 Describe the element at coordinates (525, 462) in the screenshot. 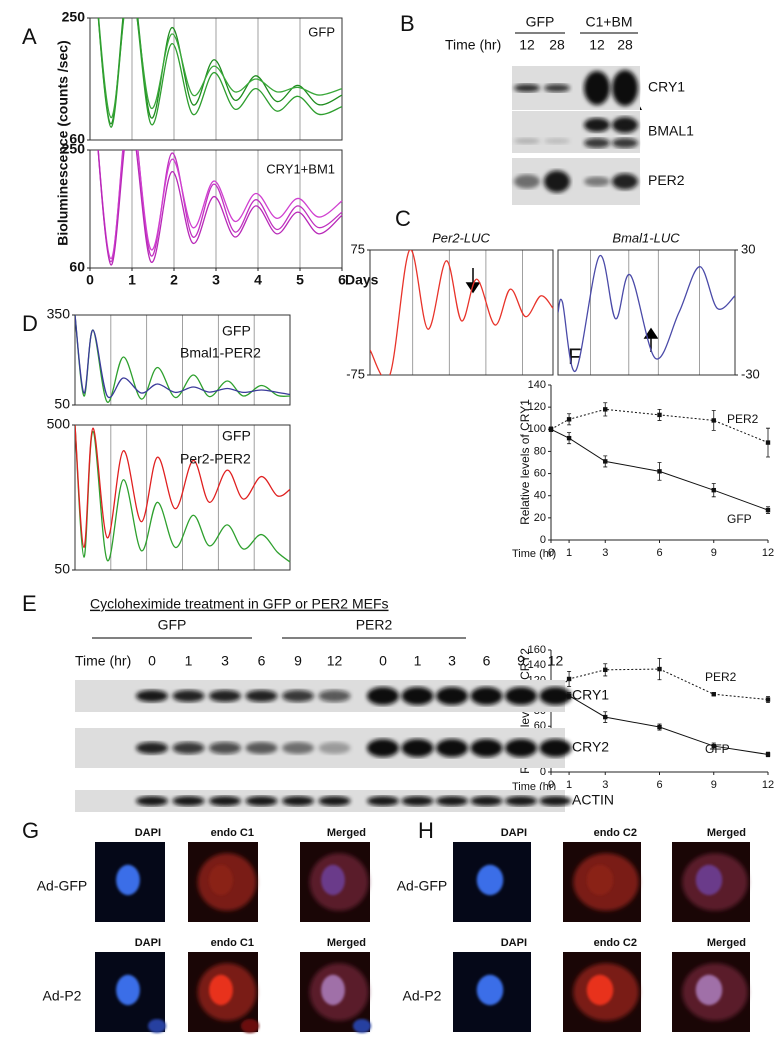

I see `y-axis-label: Relative levels of CRY1` at that location.